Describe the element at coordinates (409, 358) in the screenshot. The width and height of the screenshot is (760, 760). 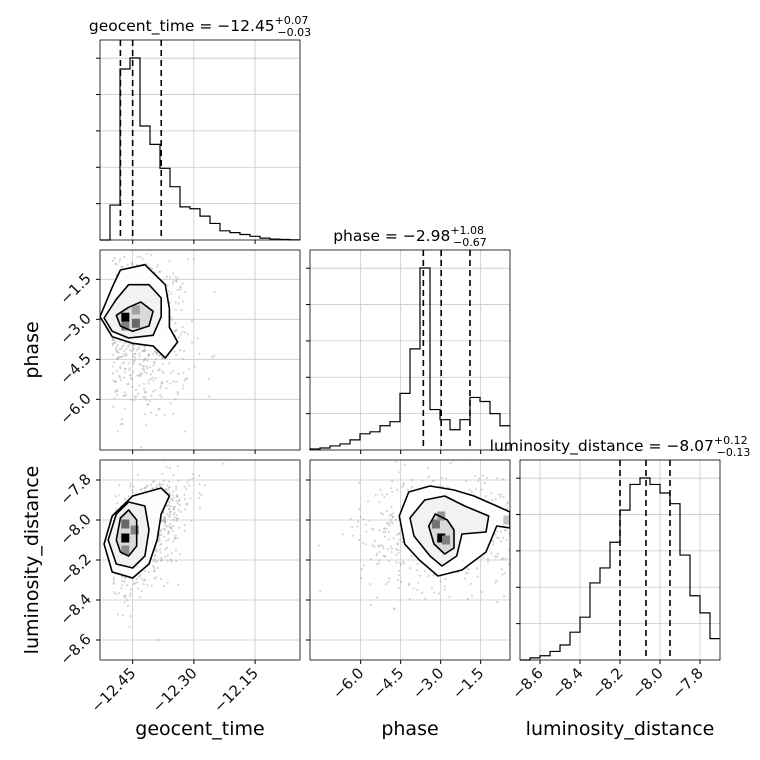
I see `histogram-step-phase` at that location.